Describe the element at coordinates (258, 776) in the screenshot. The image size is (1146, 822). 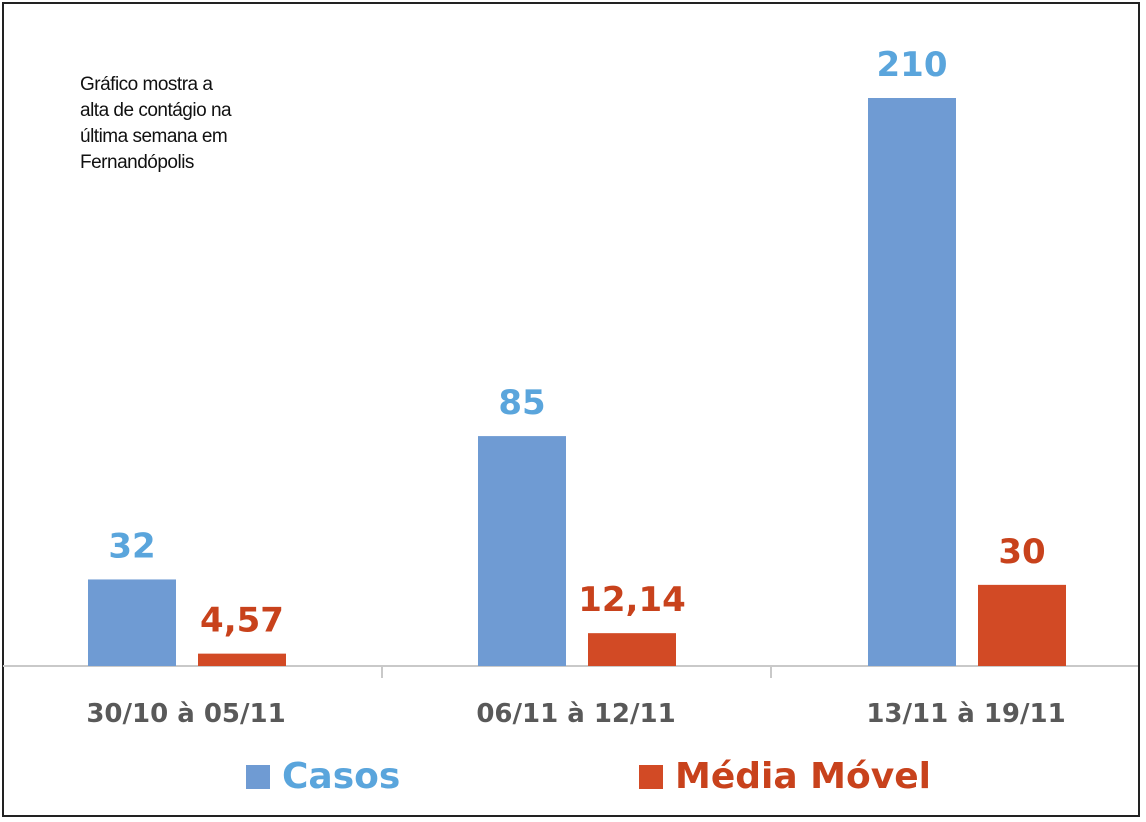
I see `legend-swatch-casos` at that location.